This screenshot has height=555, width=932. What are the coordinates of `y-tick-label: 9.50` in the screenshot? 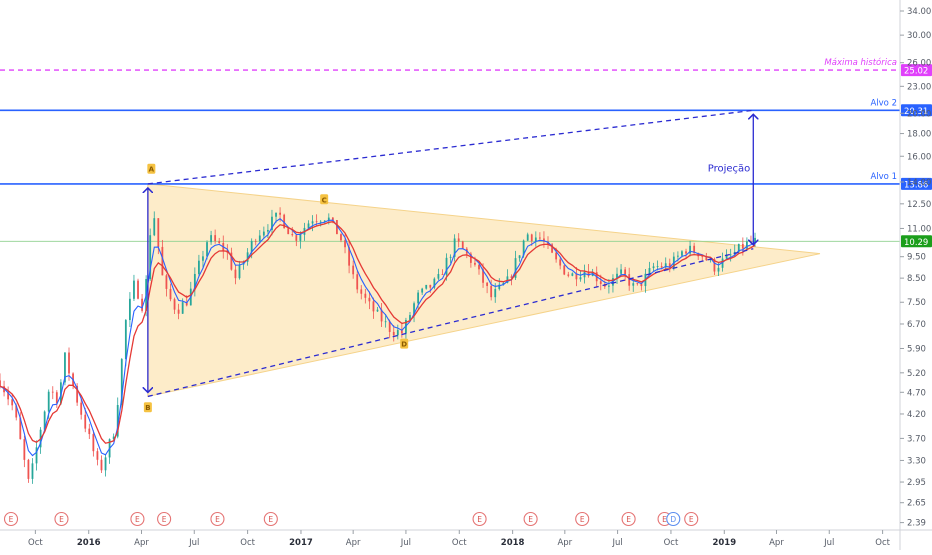 It's located at (916, 258).